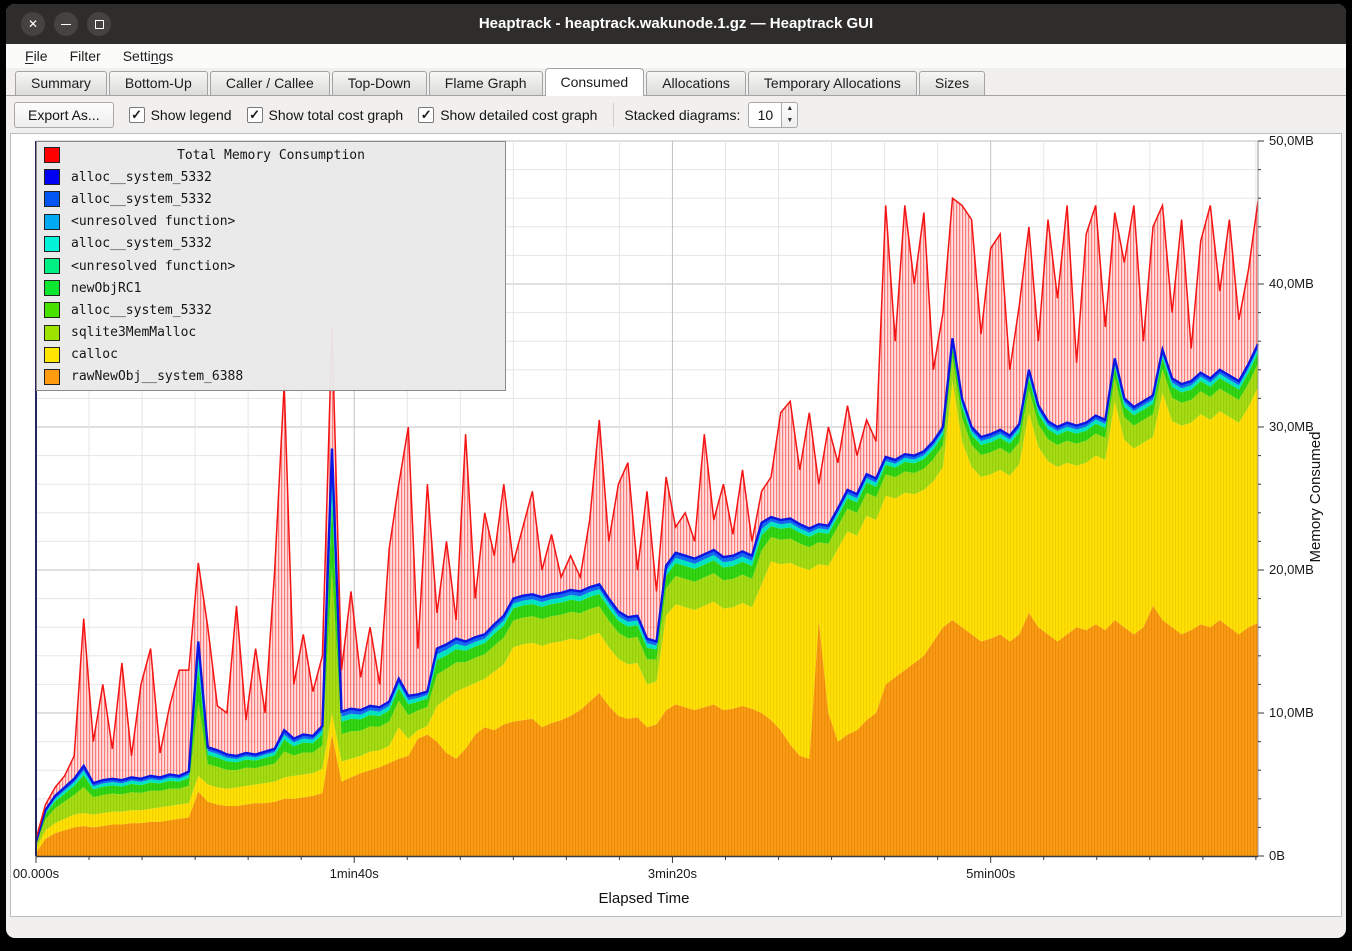 This screenshot has height=951, width=1352. What do you see at coordinates (269, 83) in the screenshot?
I see `tab-caller-callee: Caller / Callee` at bounding box center [269, 83].